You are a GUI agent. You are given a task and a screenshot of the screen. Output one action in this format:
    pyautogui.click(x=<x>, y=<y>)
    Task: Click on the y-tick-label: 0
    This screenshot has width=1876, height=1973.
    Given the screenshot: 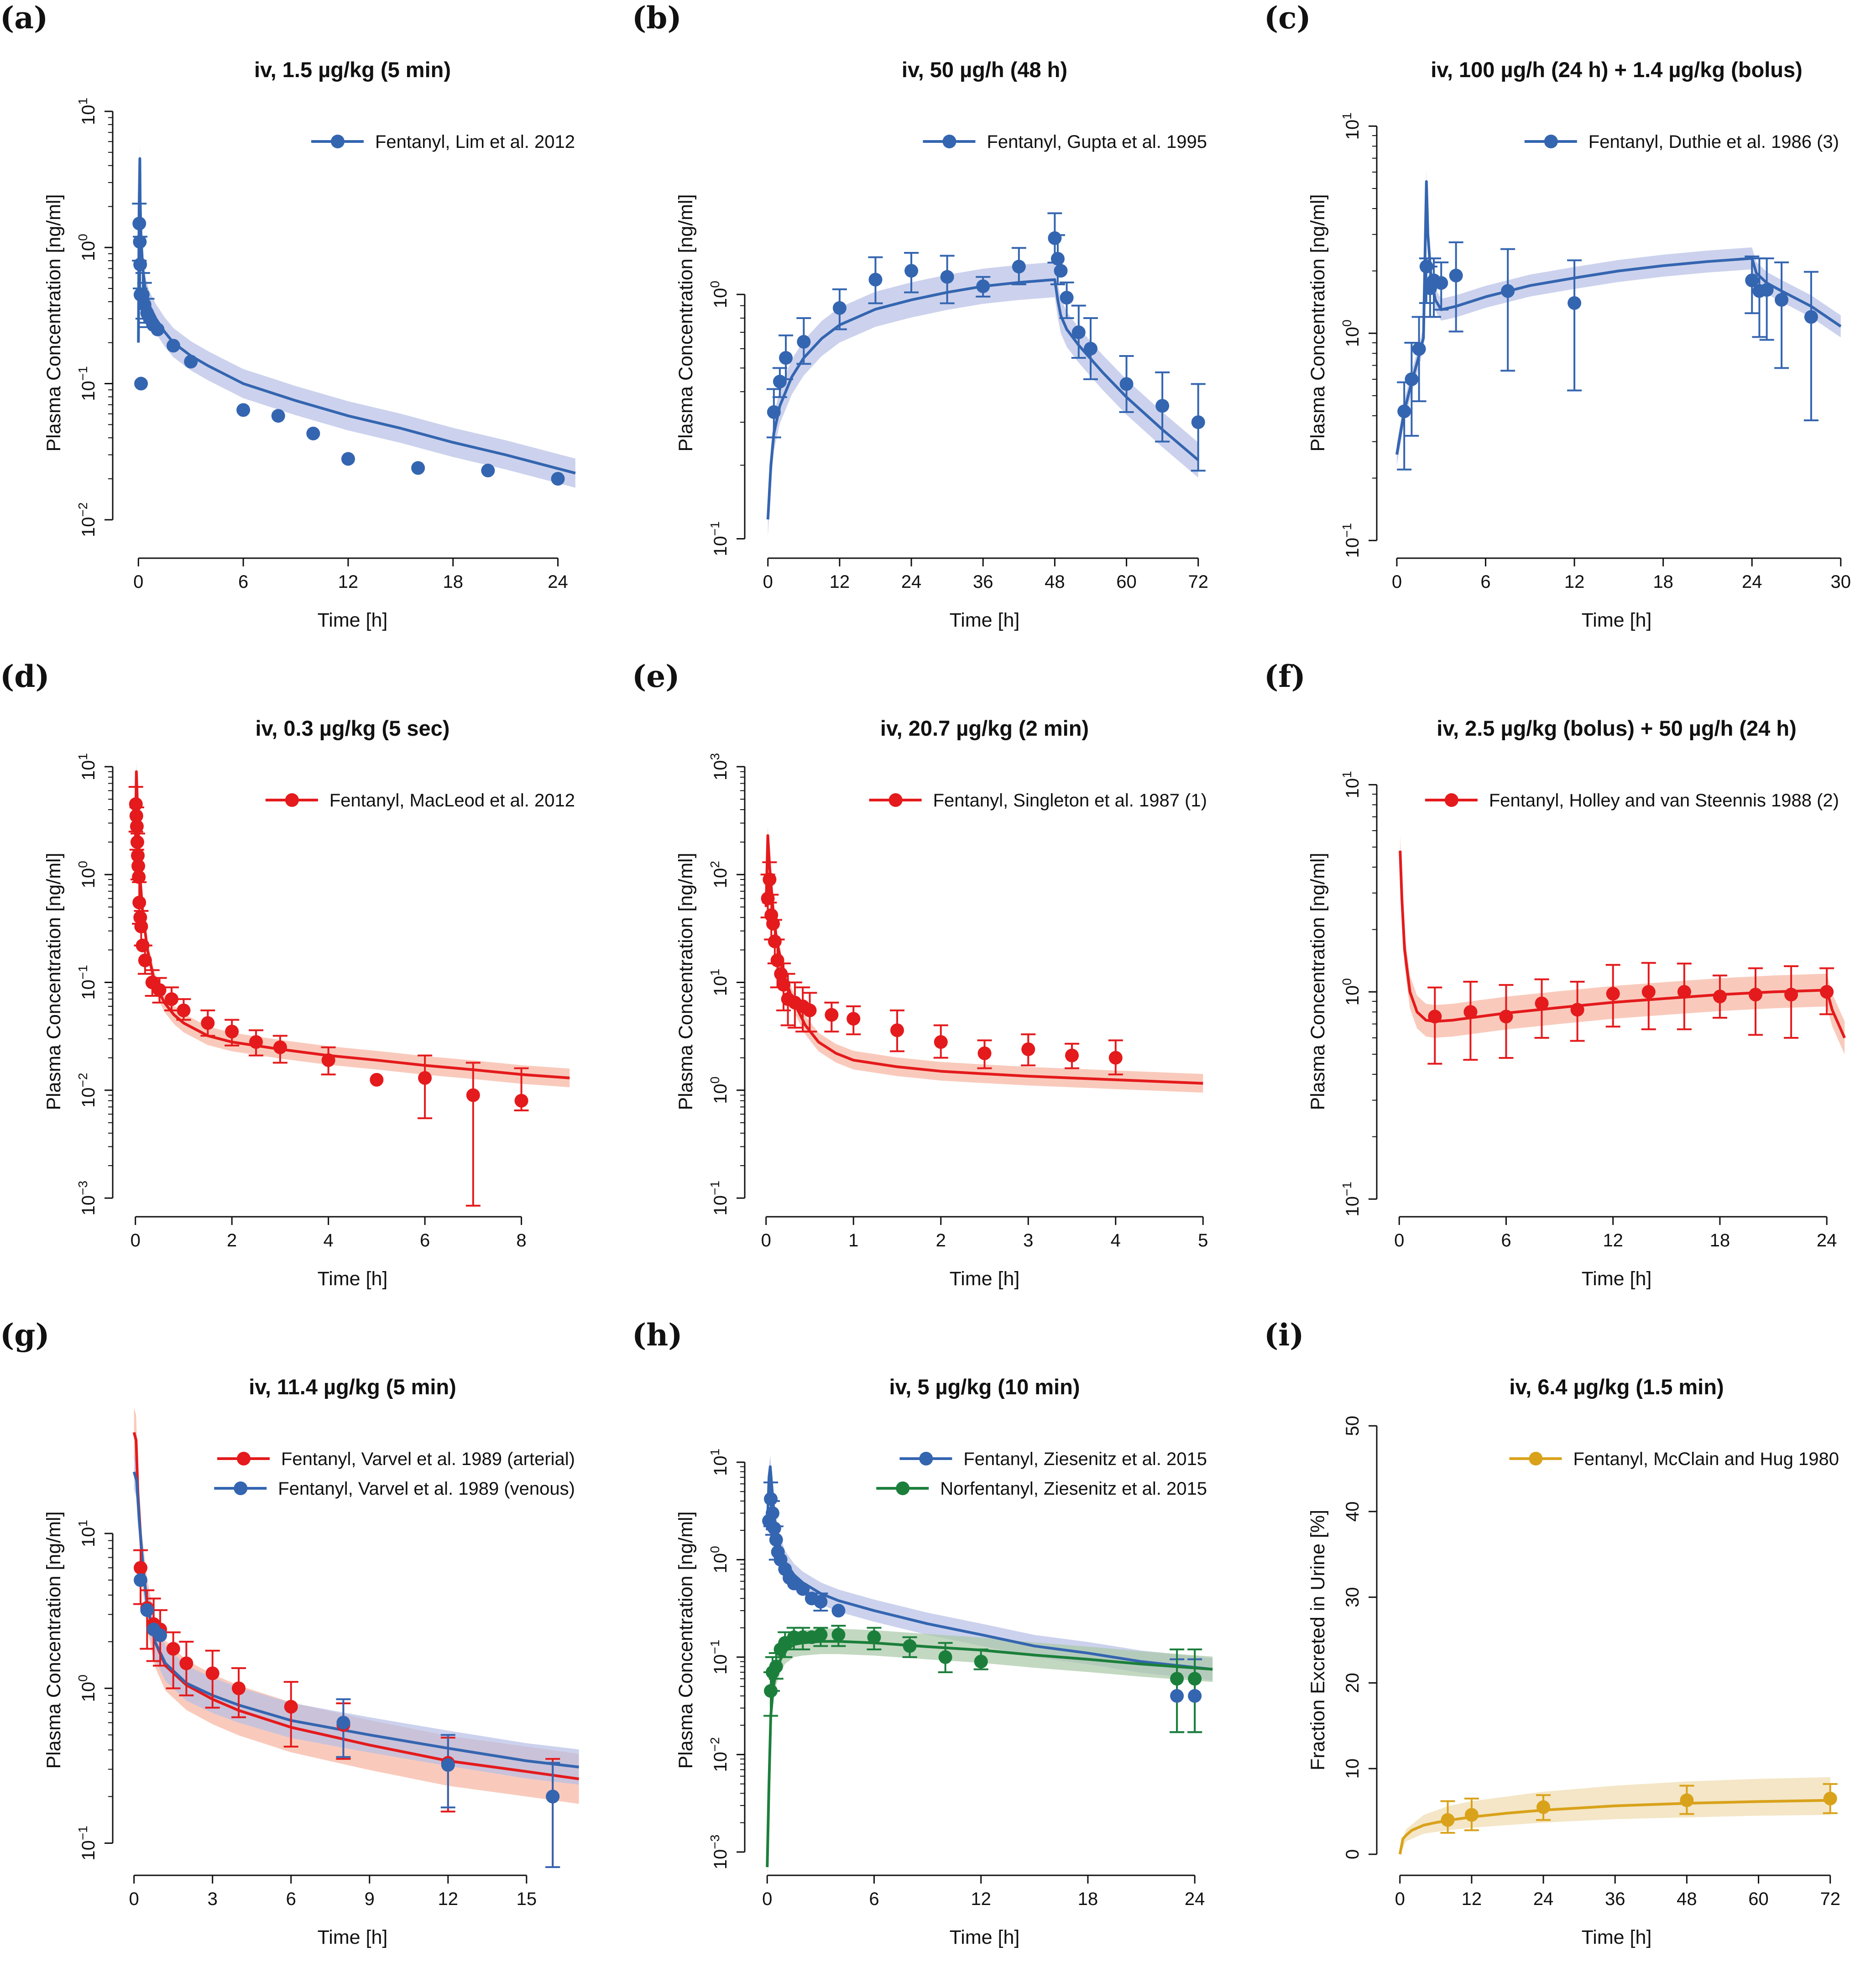 What is the action you would take?
    pyautogui.click(x=1353, y=1854)
    